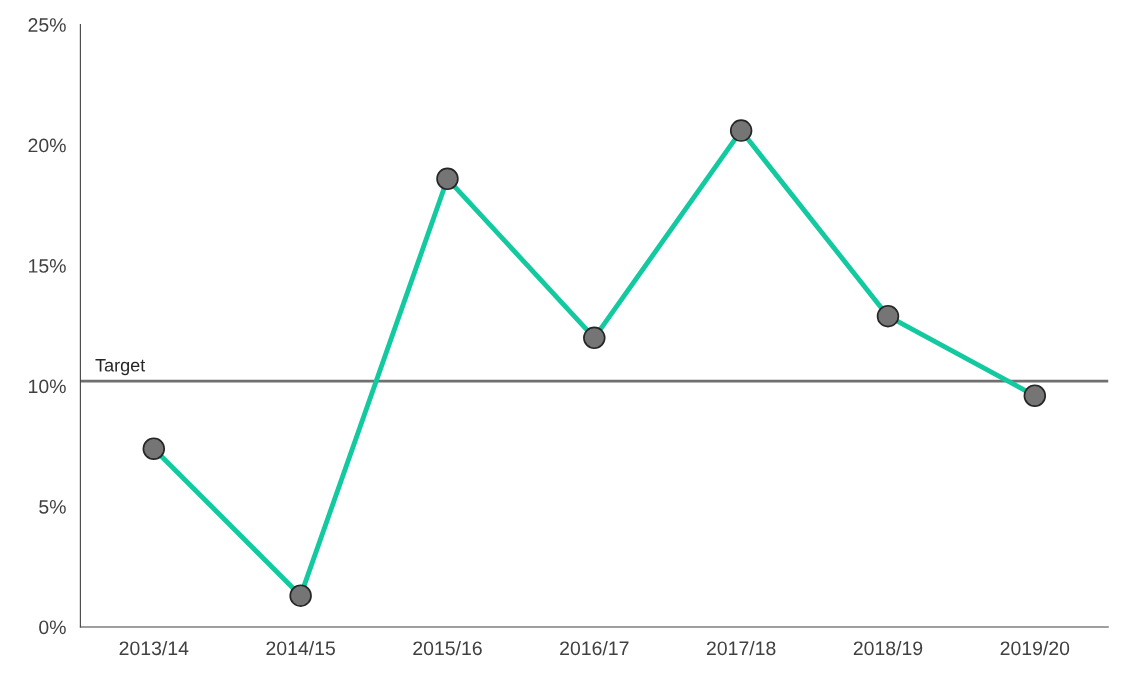  Describe the element at coordinates (741, 648) in the screenshot. I see `x-tick-label: 2017/18` at that location.